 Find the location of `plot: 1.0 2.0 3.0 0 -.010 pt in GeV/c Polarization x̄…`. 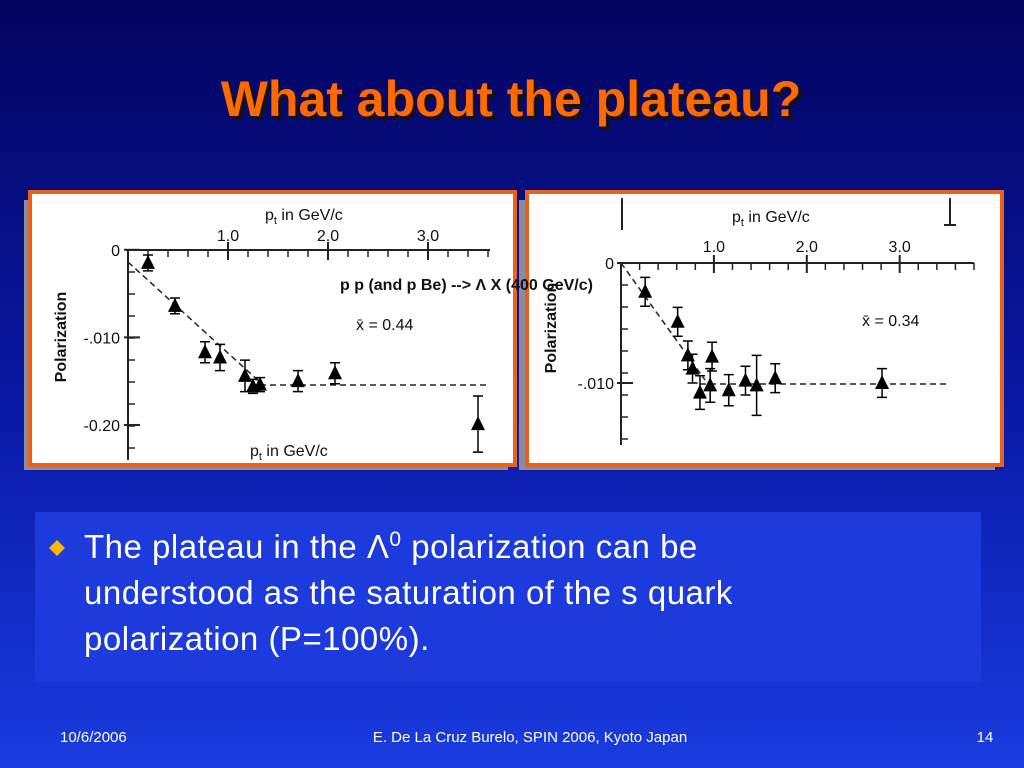

plot: 1.0 2.0 3.0 0 -.010 pt in GeV/c Polarization x̄… is located at coordinates (759, 321).